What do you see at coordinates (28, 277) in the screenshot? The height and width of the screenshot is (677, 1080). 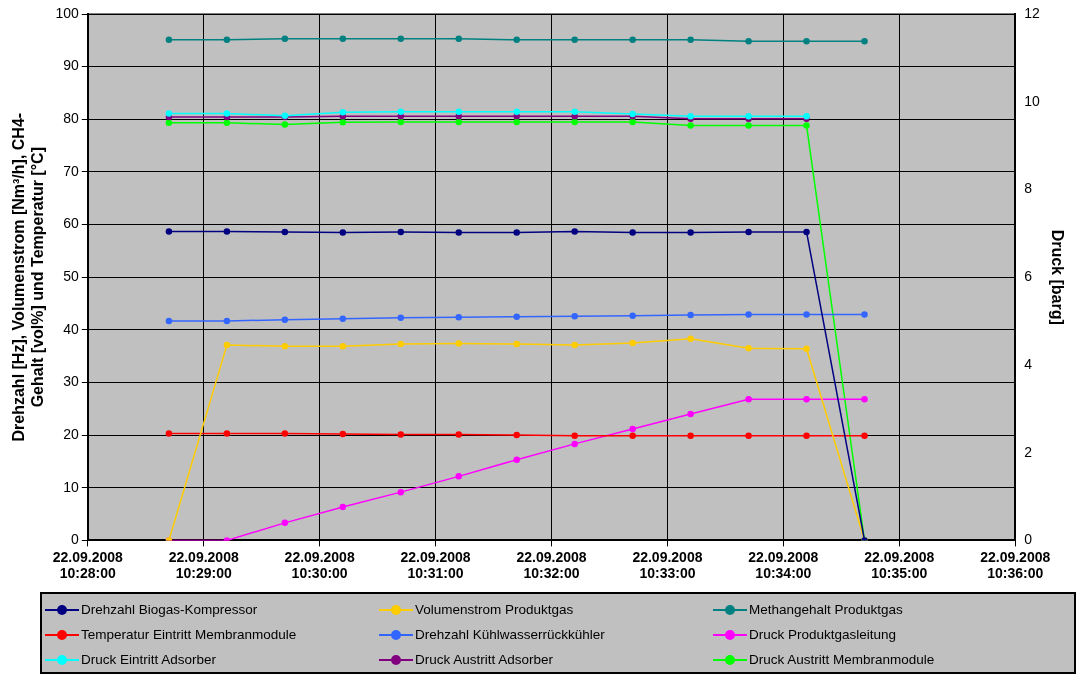 I see `y-axis-title: Drehzahl [Hz], Volumenstrom [Nm³/h], CH4-Gehalt [vol%] und Temperatur [°C]` at bounding box center [28, 277].